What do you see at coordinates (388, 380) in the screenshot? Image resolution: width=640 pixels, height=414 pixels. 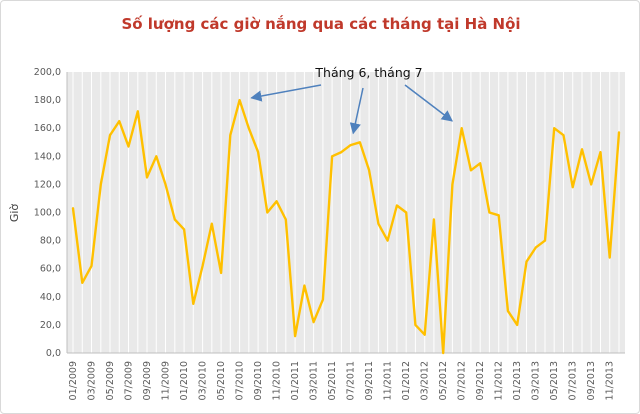 I see `x-tick-label: 11/2011` at bounding box center [388, 380].